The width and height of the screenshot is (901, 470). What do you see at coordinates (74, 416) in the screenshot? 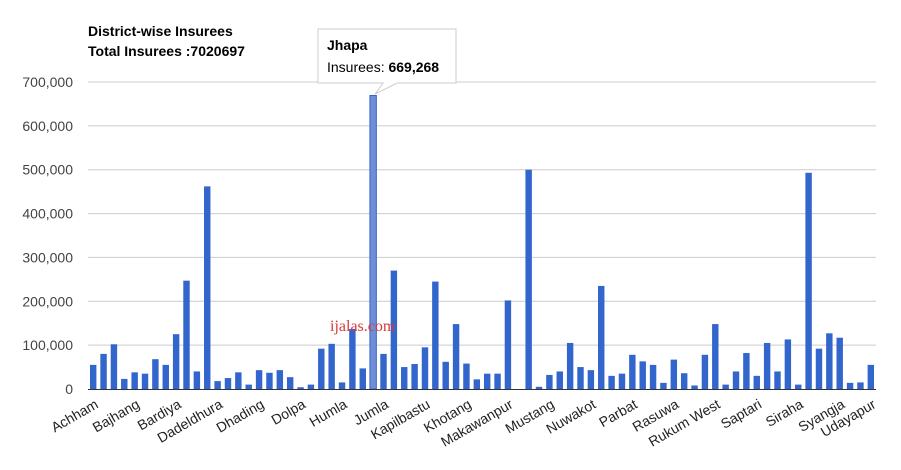
I see `x-tick-label: Achham` at bounding box center [74, 416].